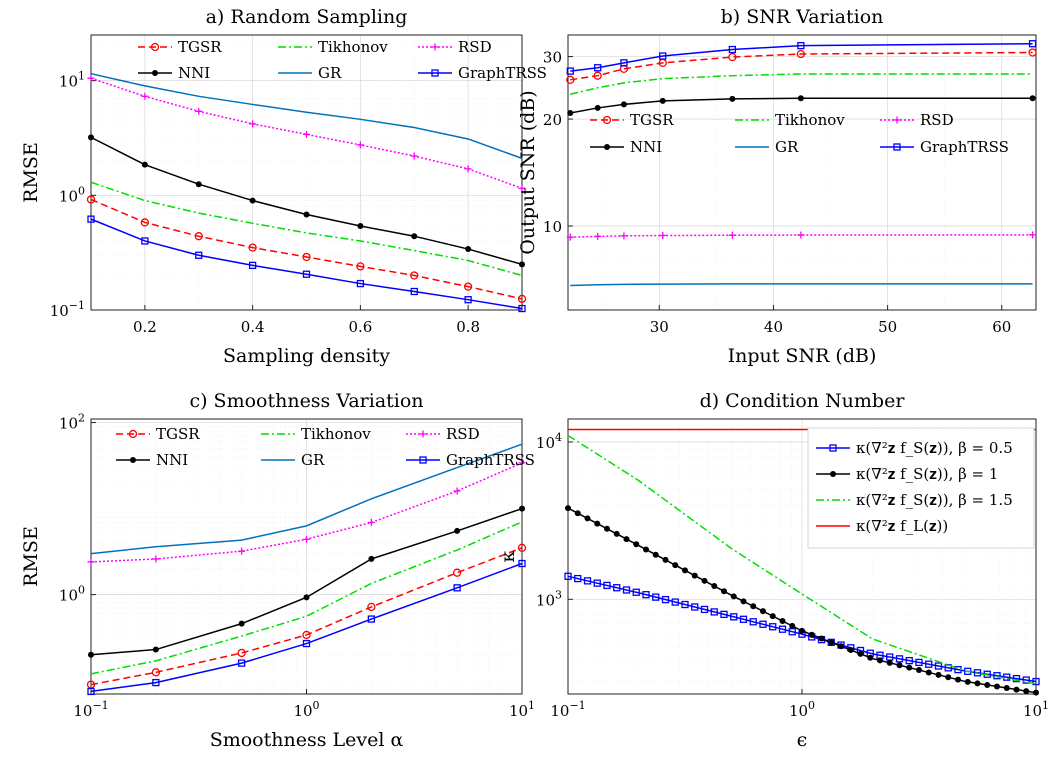 The image size is (1053, 763). Describe the element at coordinates (659, 327) in the screenshot. I see `x-tick-label: 30` at that location.